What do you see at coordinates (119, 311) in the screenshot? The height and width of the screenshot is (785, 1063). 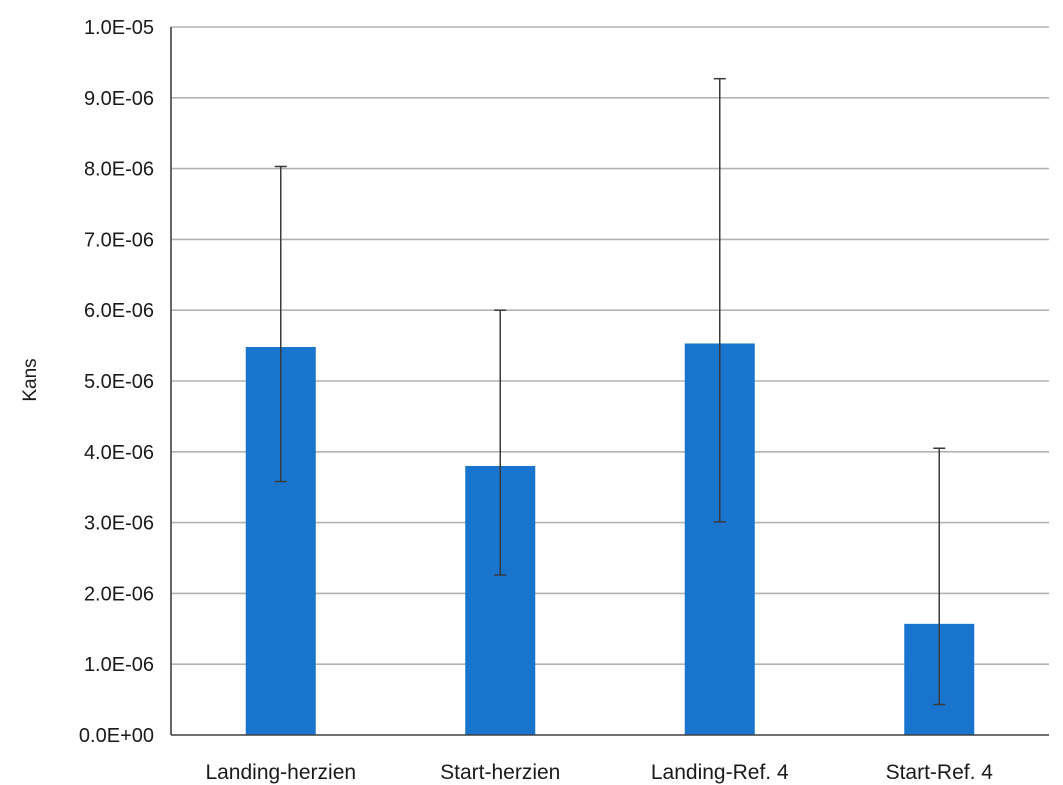 I see `y-tick-label: 6.0E-06` at bounding box center [119, 311].